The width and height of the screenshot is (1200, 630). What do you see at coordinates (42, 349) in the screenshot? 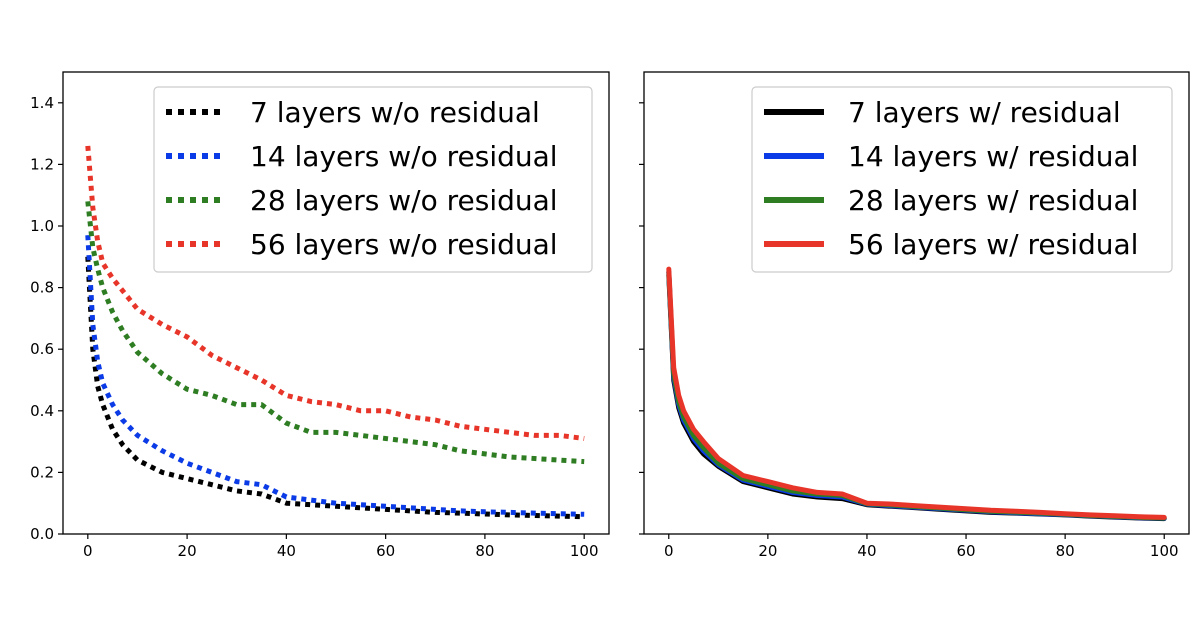
I see `y-tick-label: 0.6` at bounding box center [42, 349].